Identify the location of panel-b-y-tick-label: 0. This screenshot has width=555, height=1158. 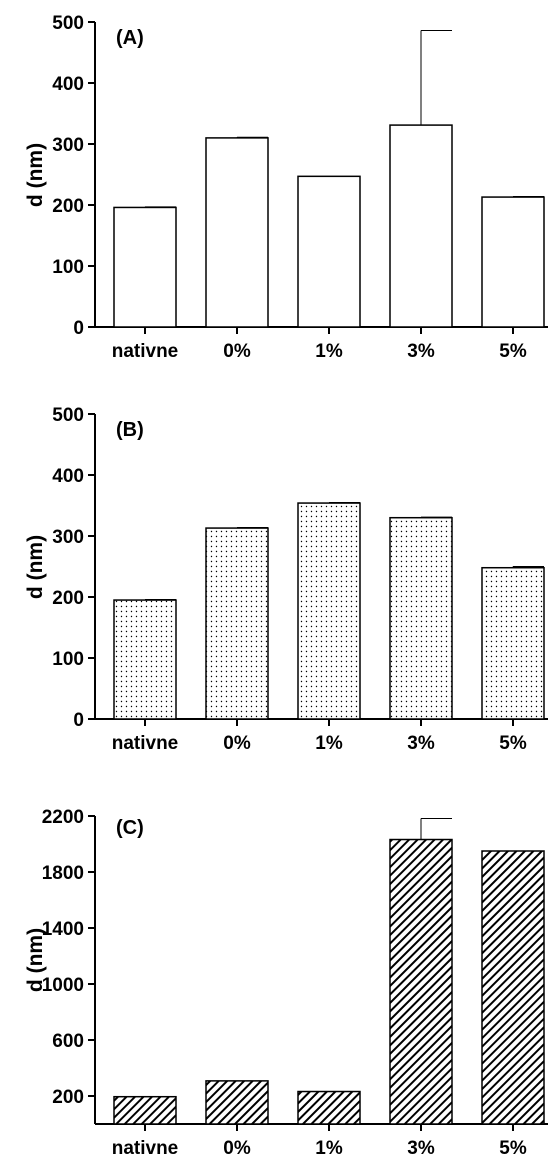
(78, 720).